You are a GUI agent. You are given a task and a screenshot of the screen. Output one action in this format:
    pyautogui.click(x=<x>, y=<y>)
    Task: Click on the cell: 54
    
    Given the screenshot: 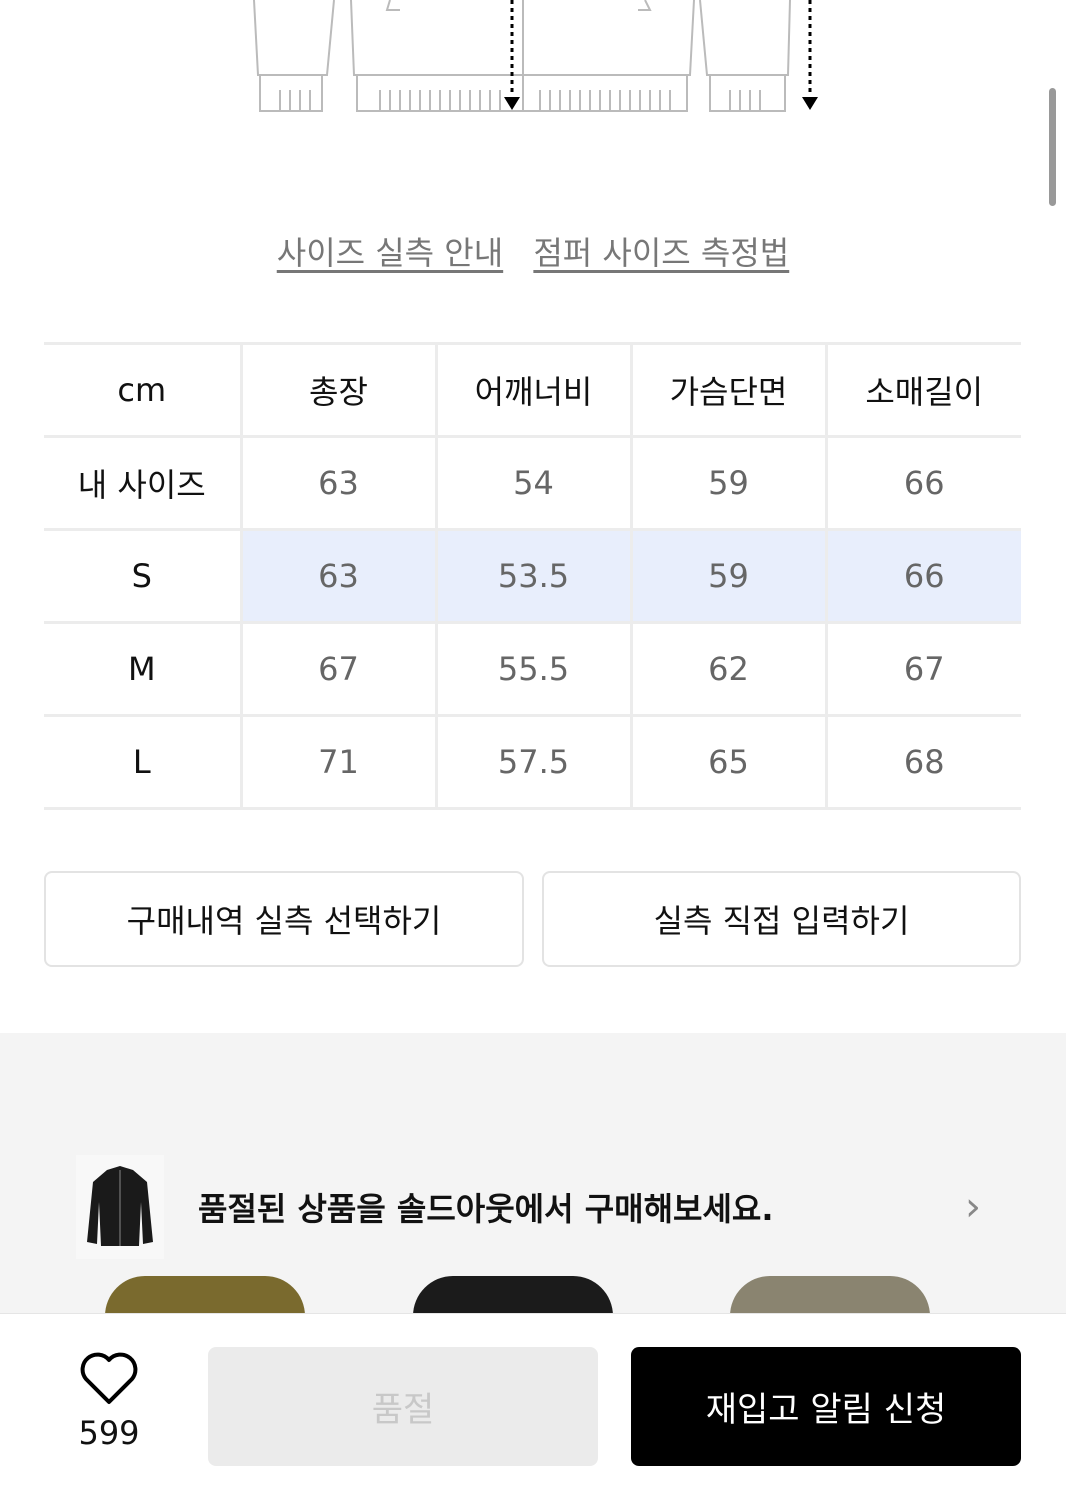 What is the action you would take?
    pyautogui.click(x=532, y=483)
    